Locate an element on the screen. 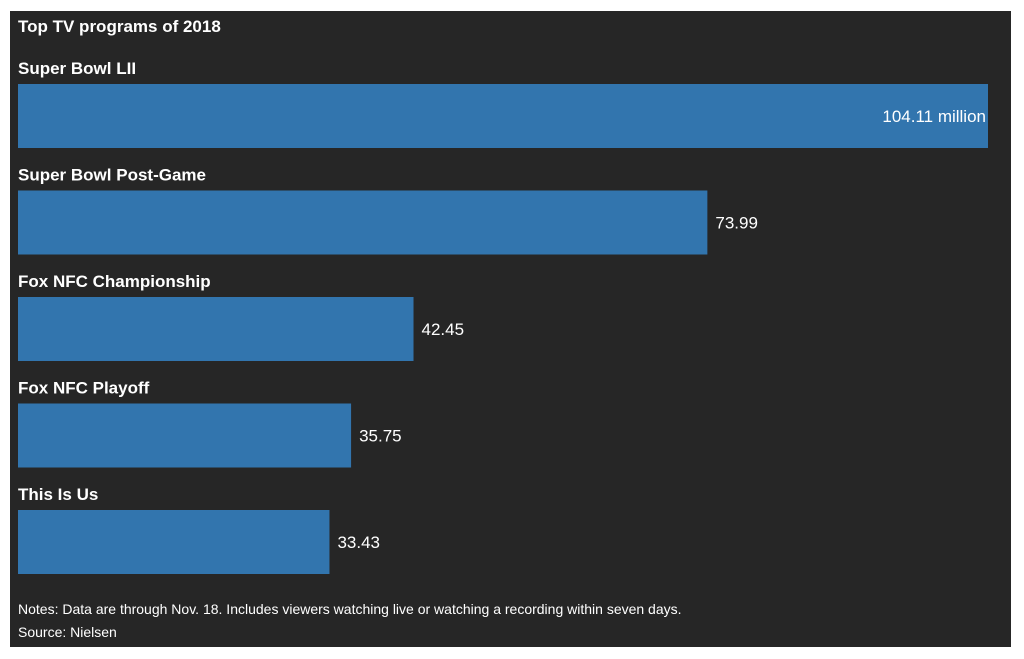  value-label-super-bowl-lii: 104.11 million is located at coordinates (934, 116).